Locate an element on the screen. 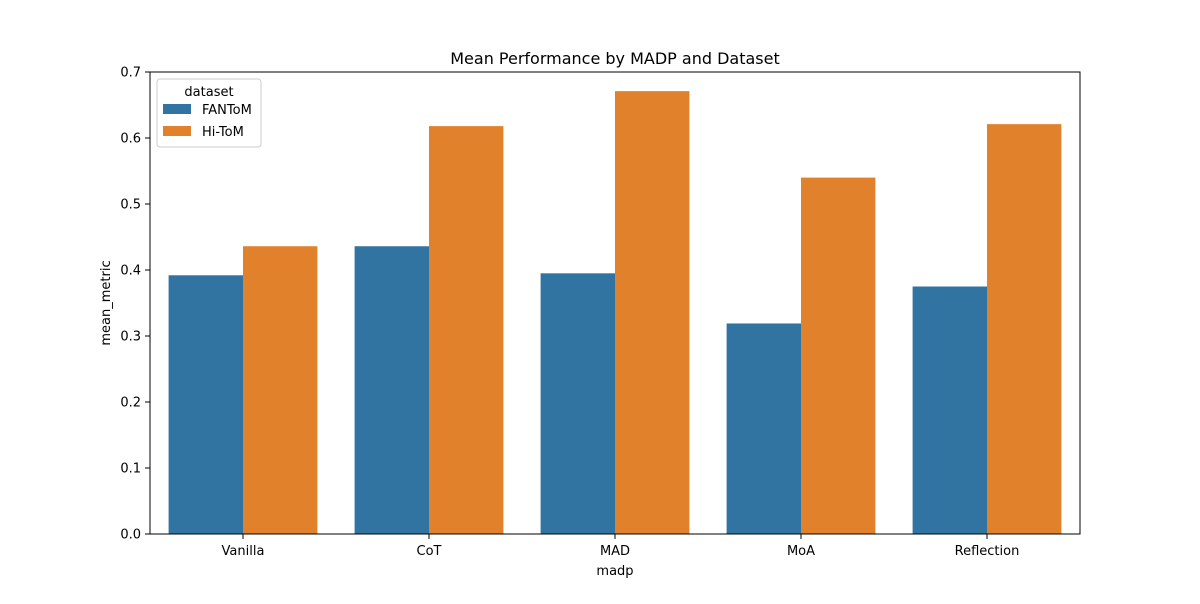 The image size is (1200, 604). legend: dataset FANToM Hi-ToM is located at coordinates (209, 113).